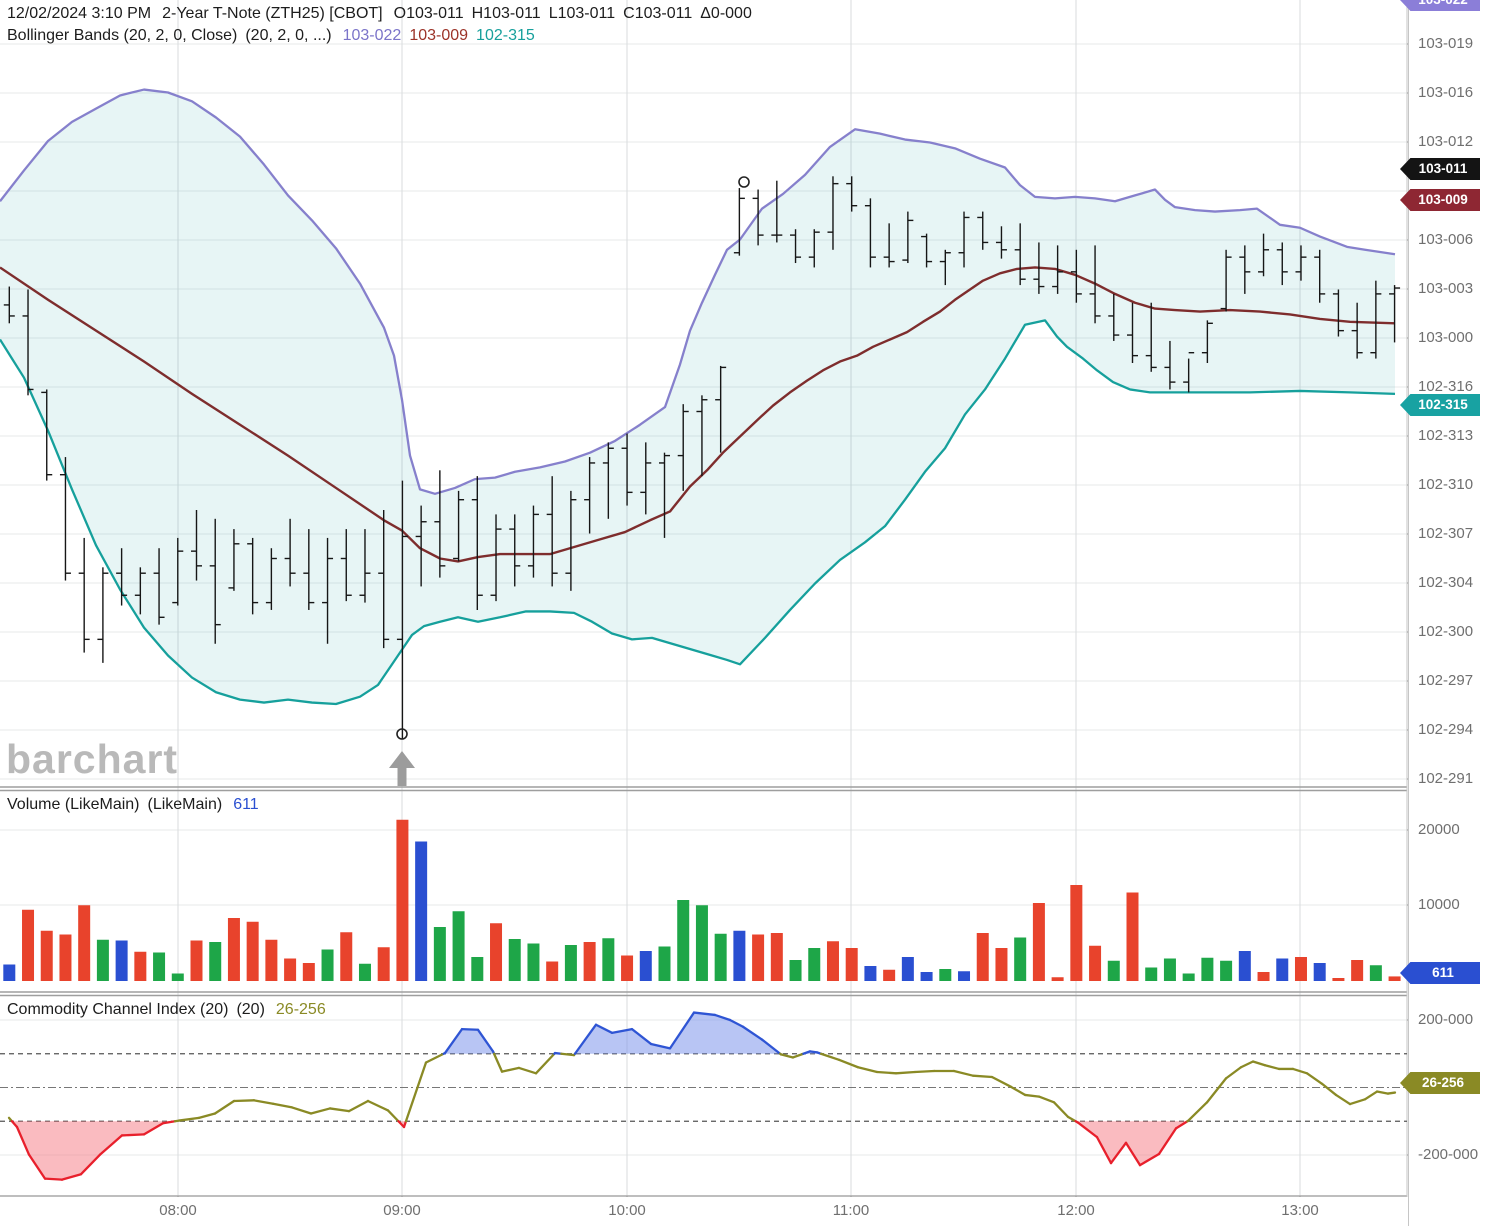 The height and width of the screenshot is (1226, 1486). Describe the element at coordinates (1446, 435) in the screenshot. I see `axis-label: 102-313` at that location.